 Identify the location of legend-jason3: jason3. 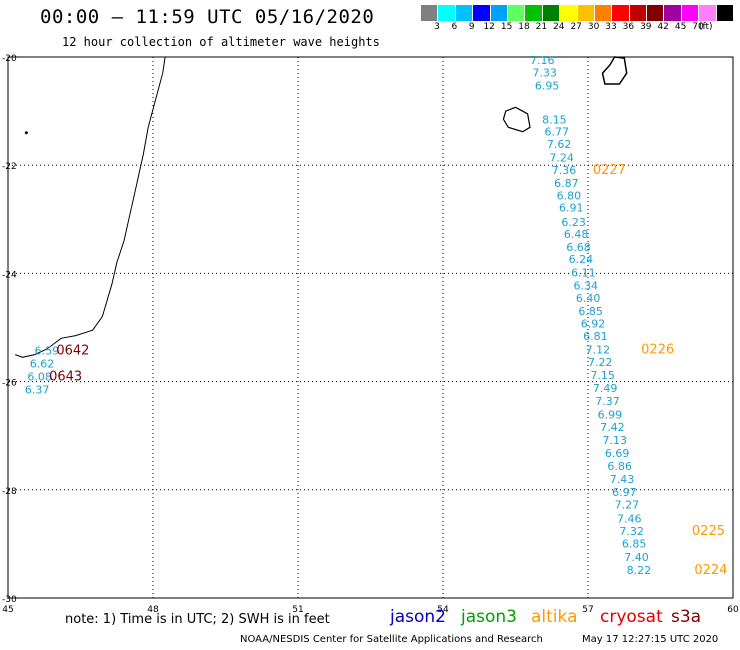
(489, 617).